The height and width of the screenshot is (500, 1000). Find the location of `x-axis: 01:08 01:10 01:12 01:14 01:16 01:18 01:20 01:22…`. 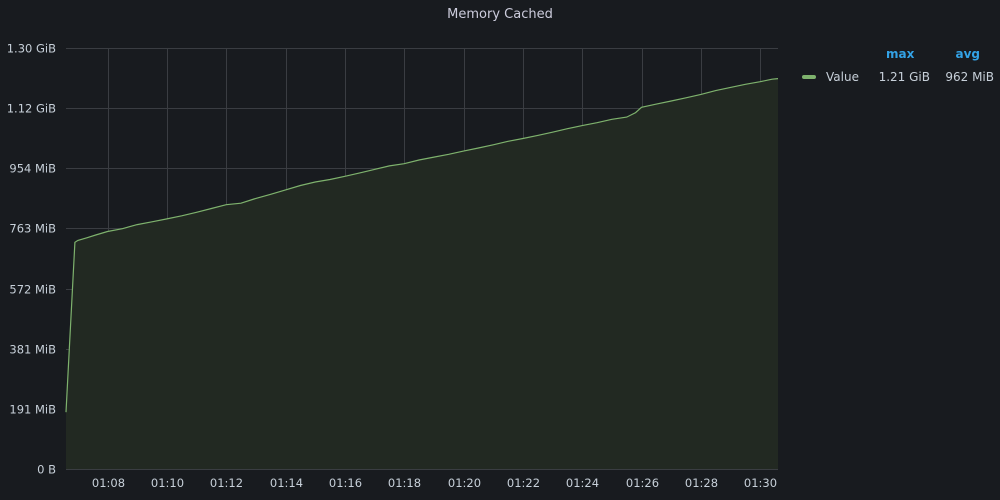

x-axis: 01:08 01:10 01:12 01:14 01:16 01:18 01:20 01:22… is located at coordinates (434, 483).